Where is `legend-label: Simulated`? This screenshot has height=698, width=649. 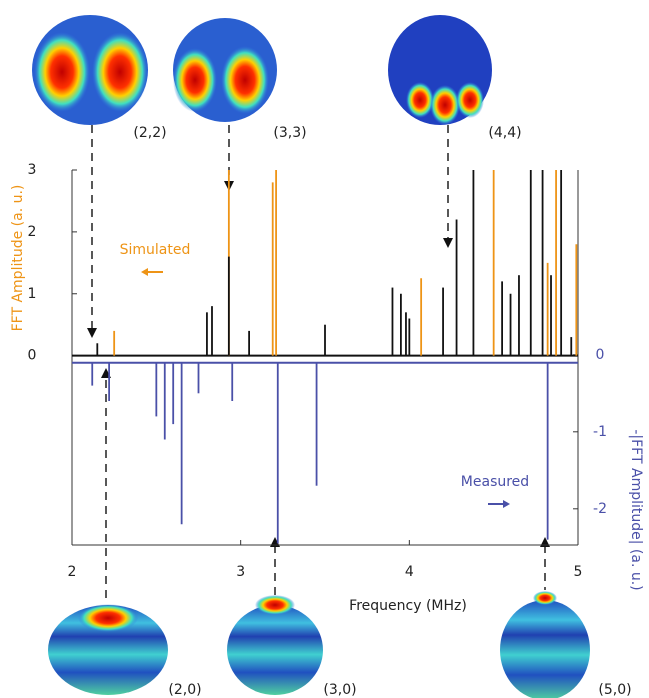 legend-label: Simulated is located at coordinates (155, 250).